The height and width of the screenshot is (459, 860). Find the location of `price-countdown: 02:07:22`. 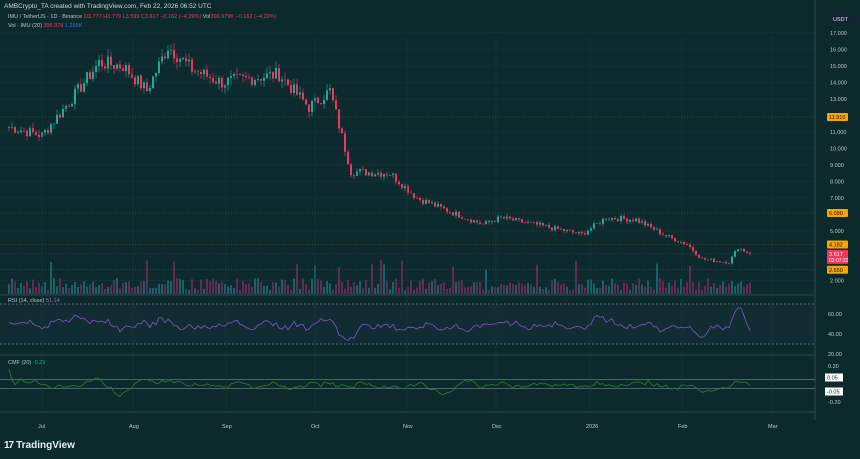

price-countdown: 02:07:22 is located at coordinates (839, 261).